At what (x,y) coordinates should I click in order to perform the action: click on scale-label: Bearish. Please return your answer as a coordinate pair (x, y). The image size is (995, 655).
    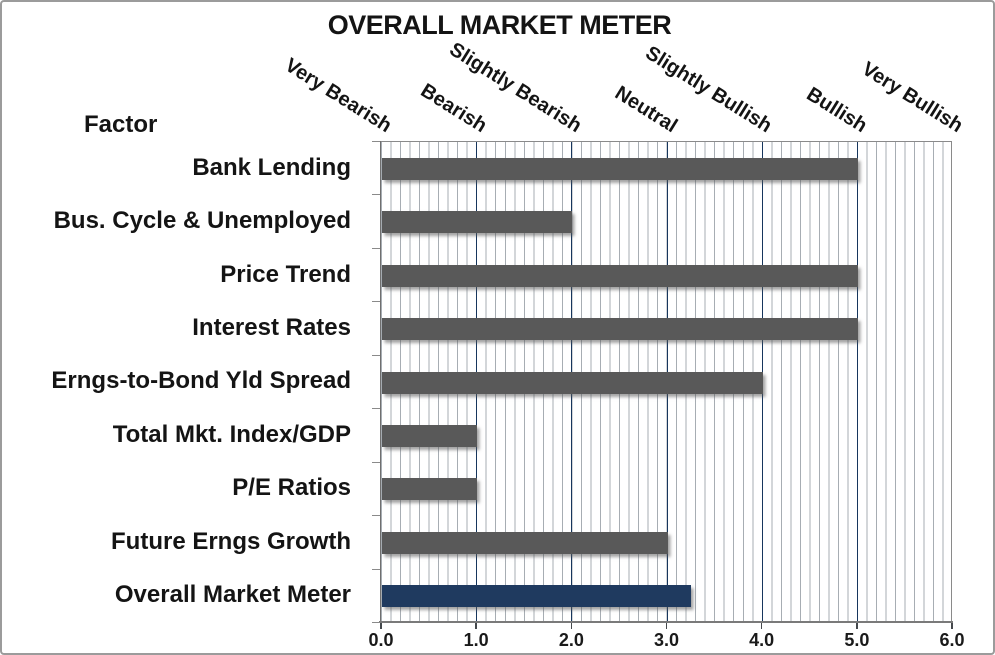
    Looking at the image, I should click on (453, 108).